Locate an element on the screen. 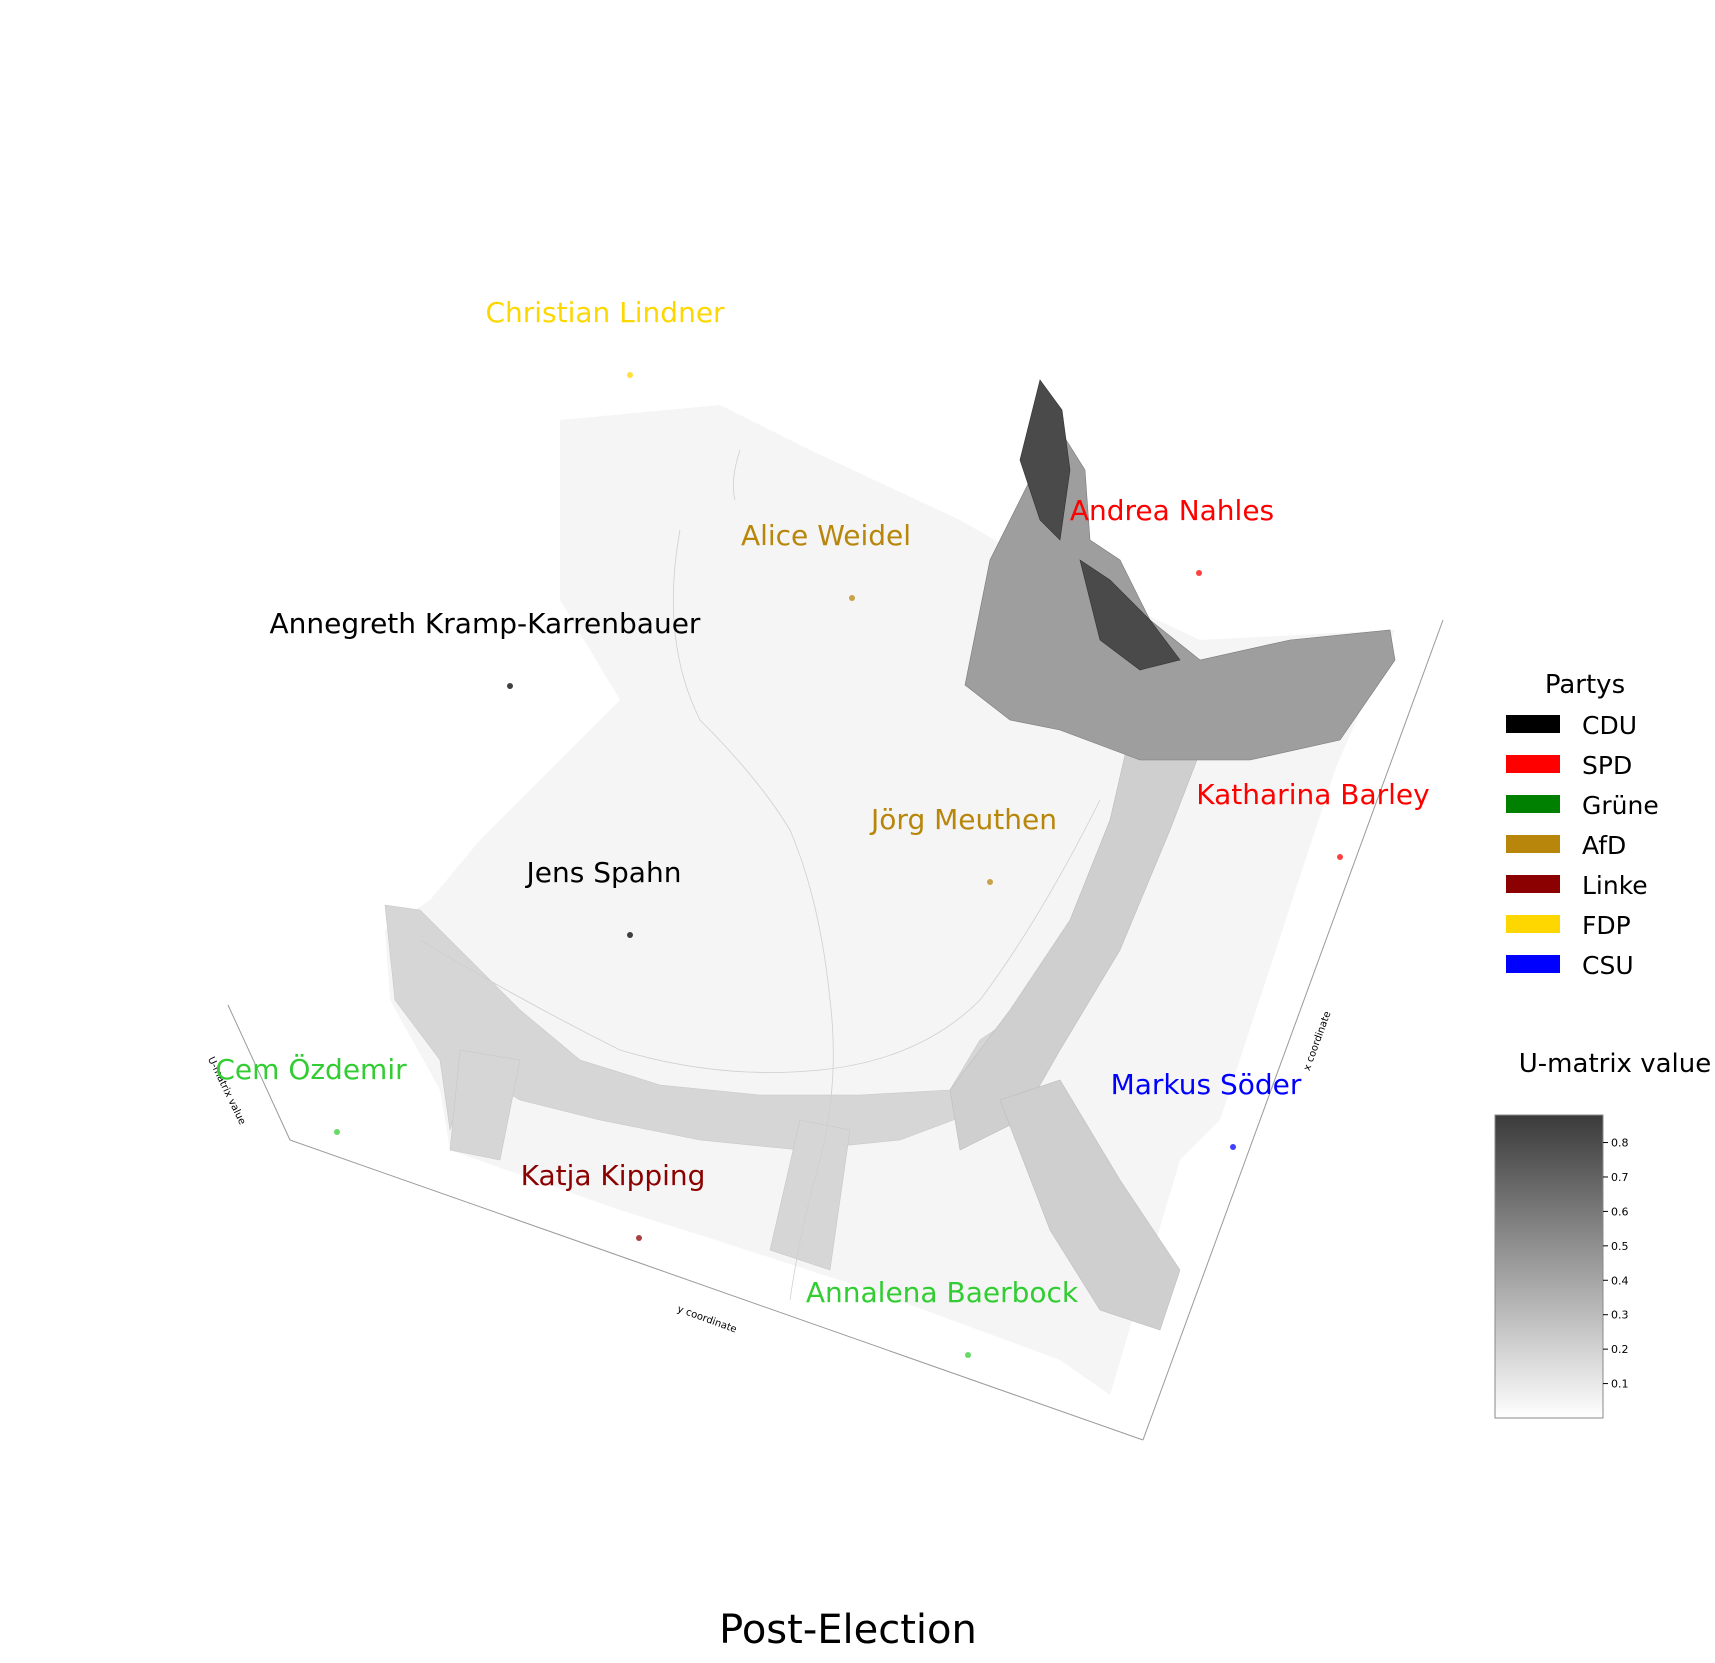 The width and height of the screenshot is (1715, 1663). colorbar-tick-label: 0.5 is located at coordinates (1620, 1246).